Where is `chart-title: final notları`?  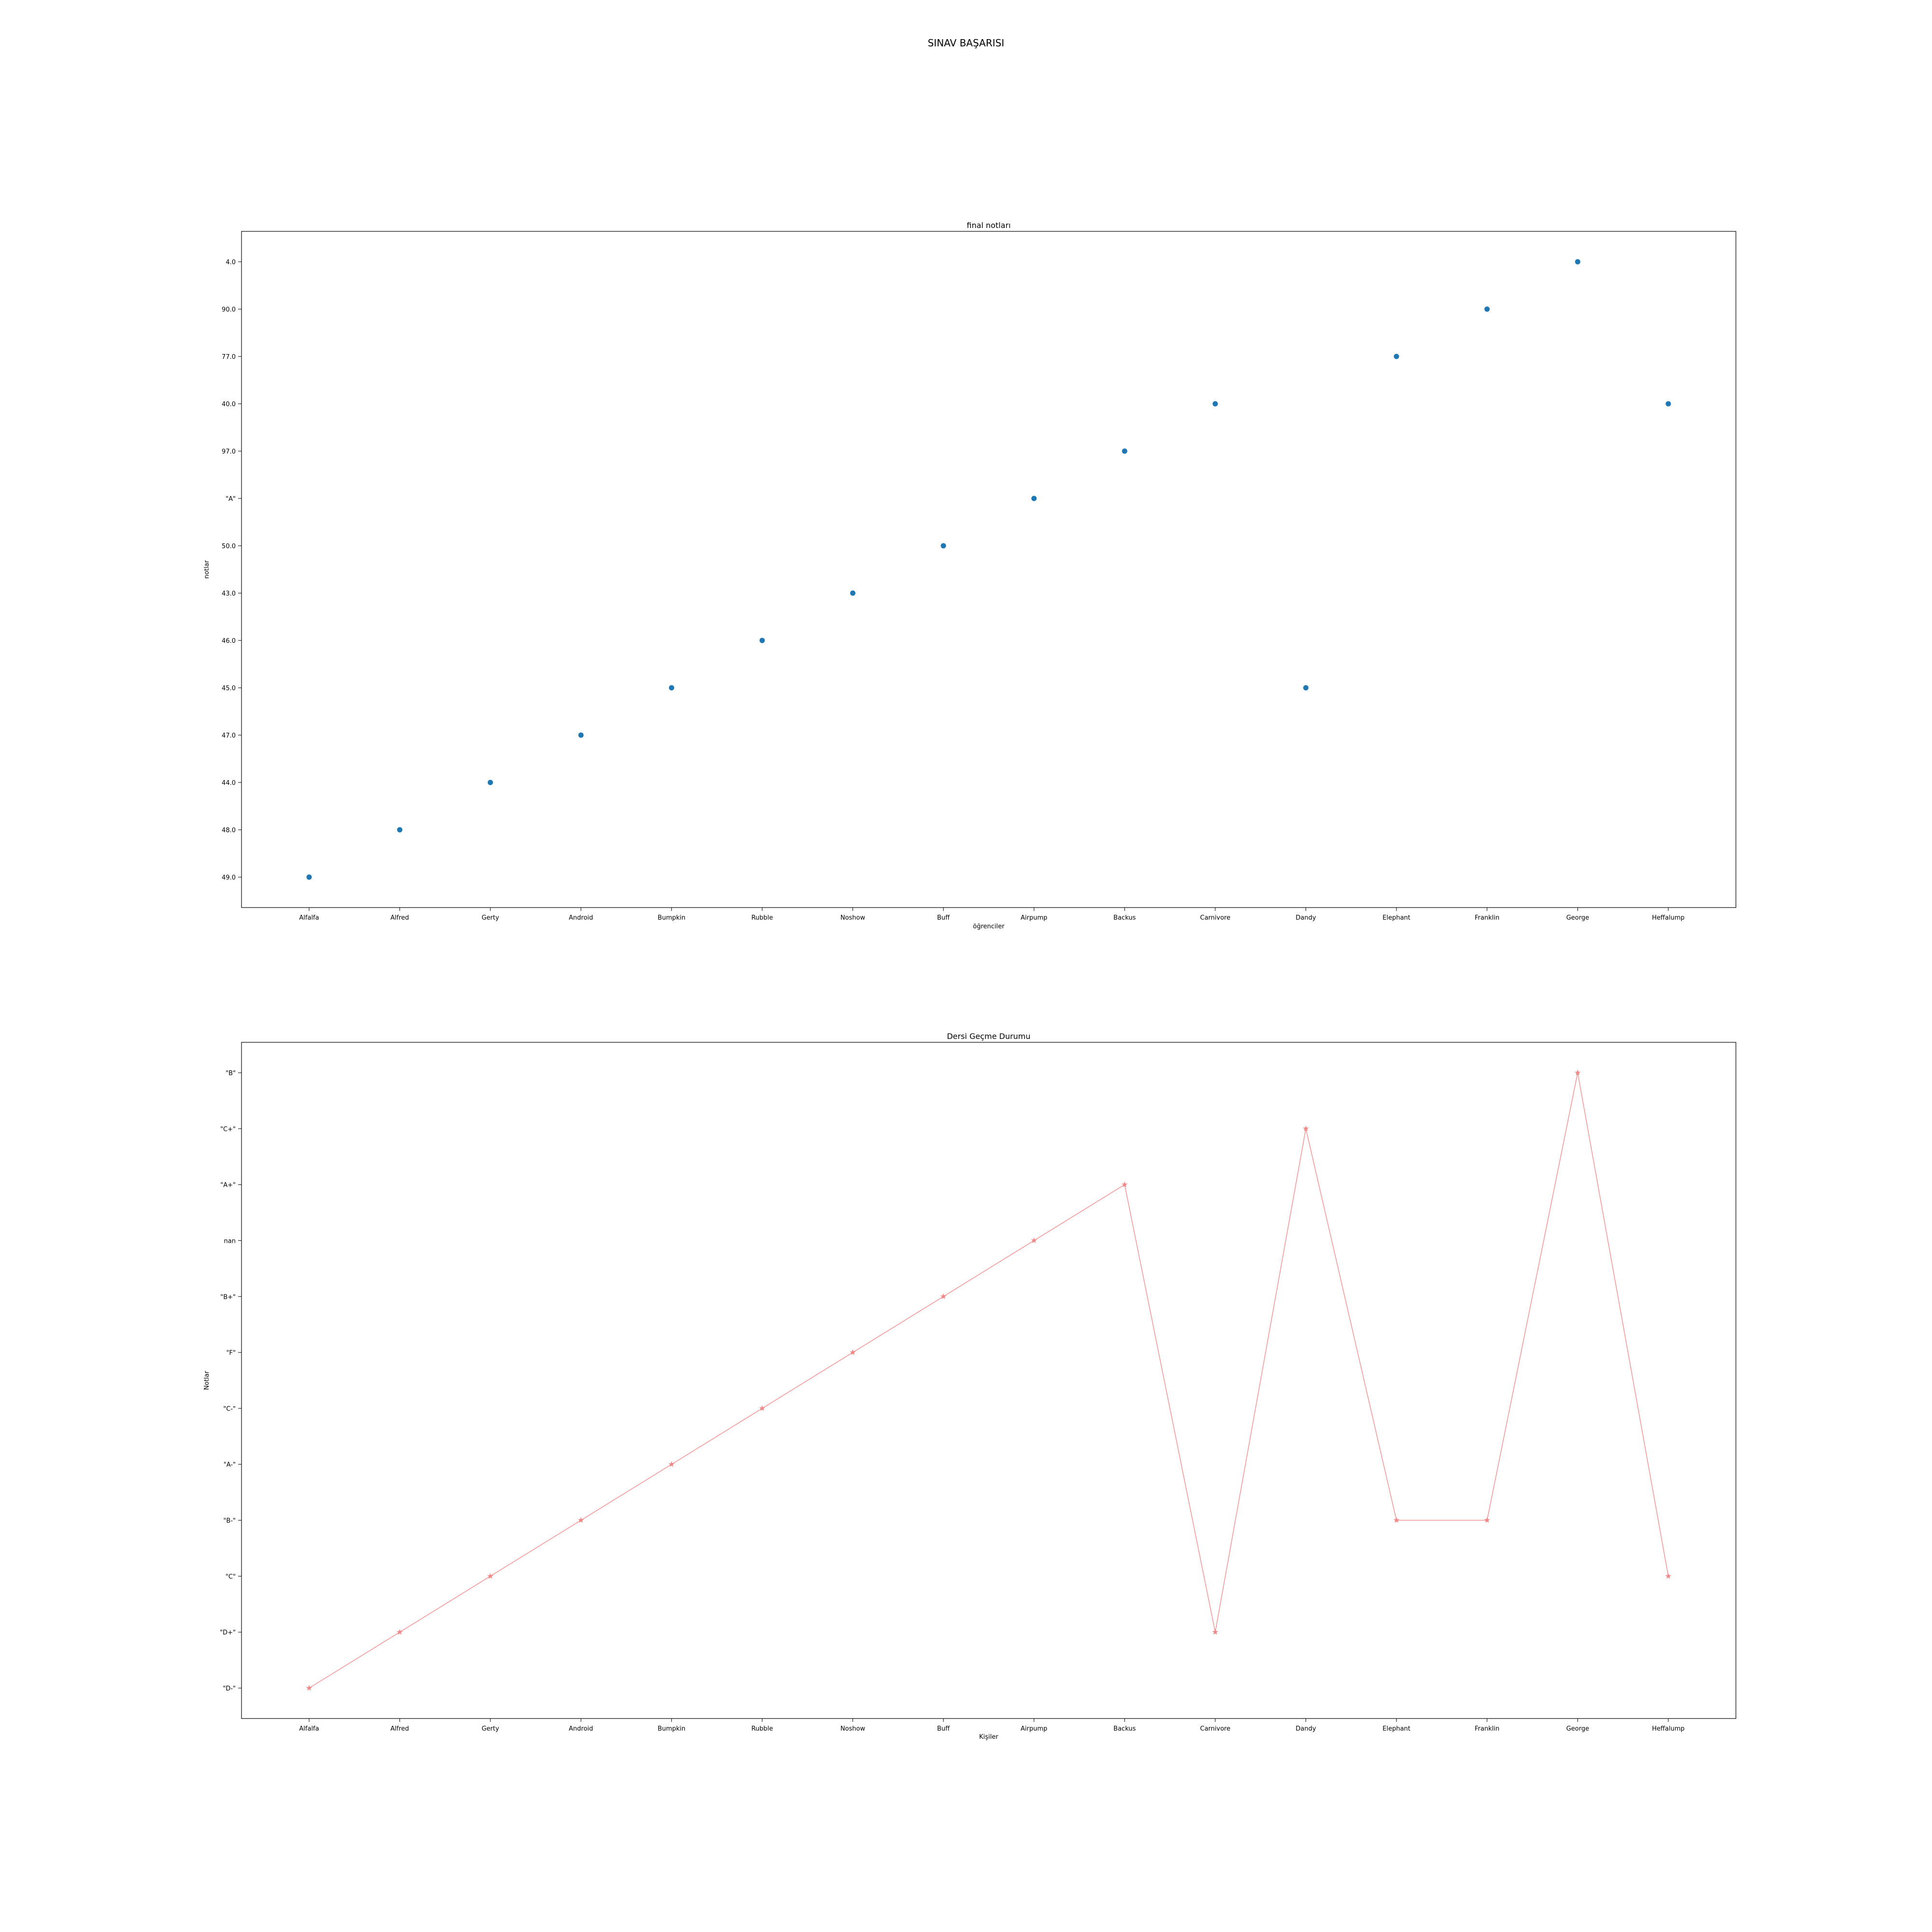 chart-title: final notları is located at coordinates (988, 225).